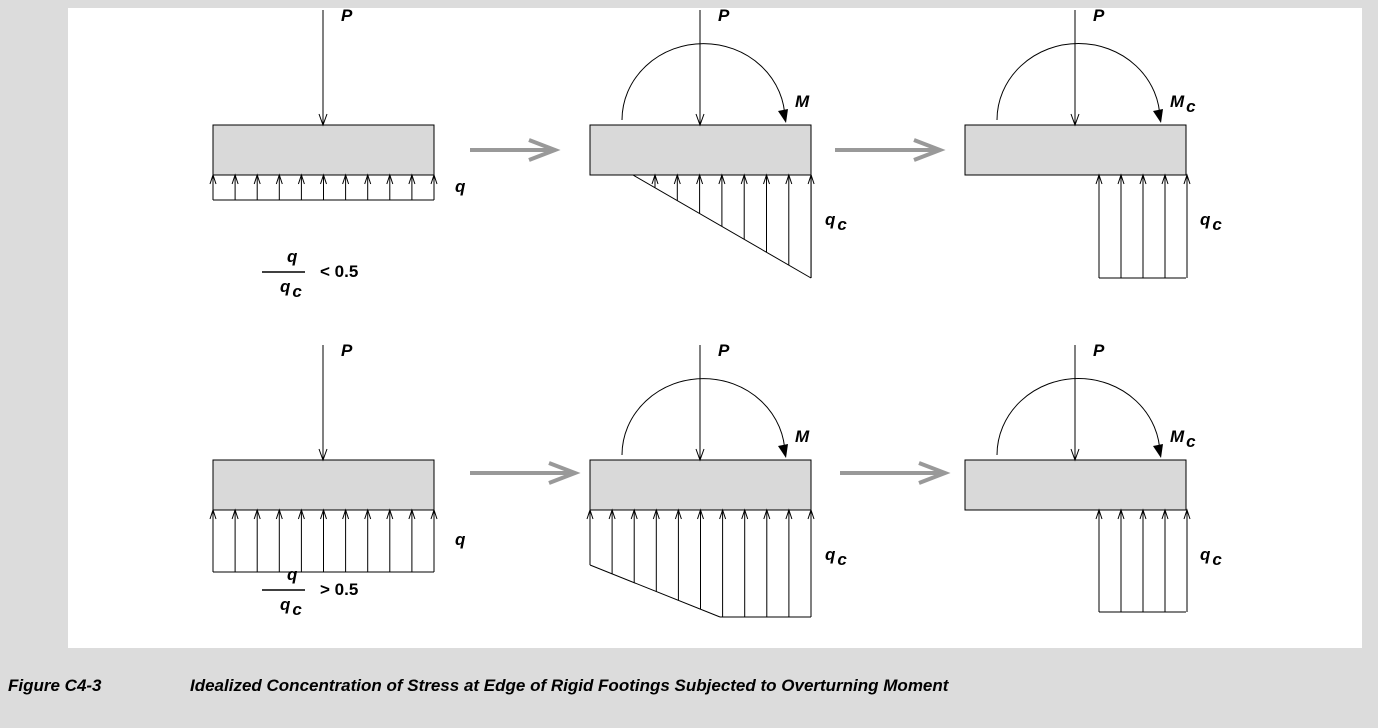  I want to click on ratio-numerator-main: q, so click(292, 574).